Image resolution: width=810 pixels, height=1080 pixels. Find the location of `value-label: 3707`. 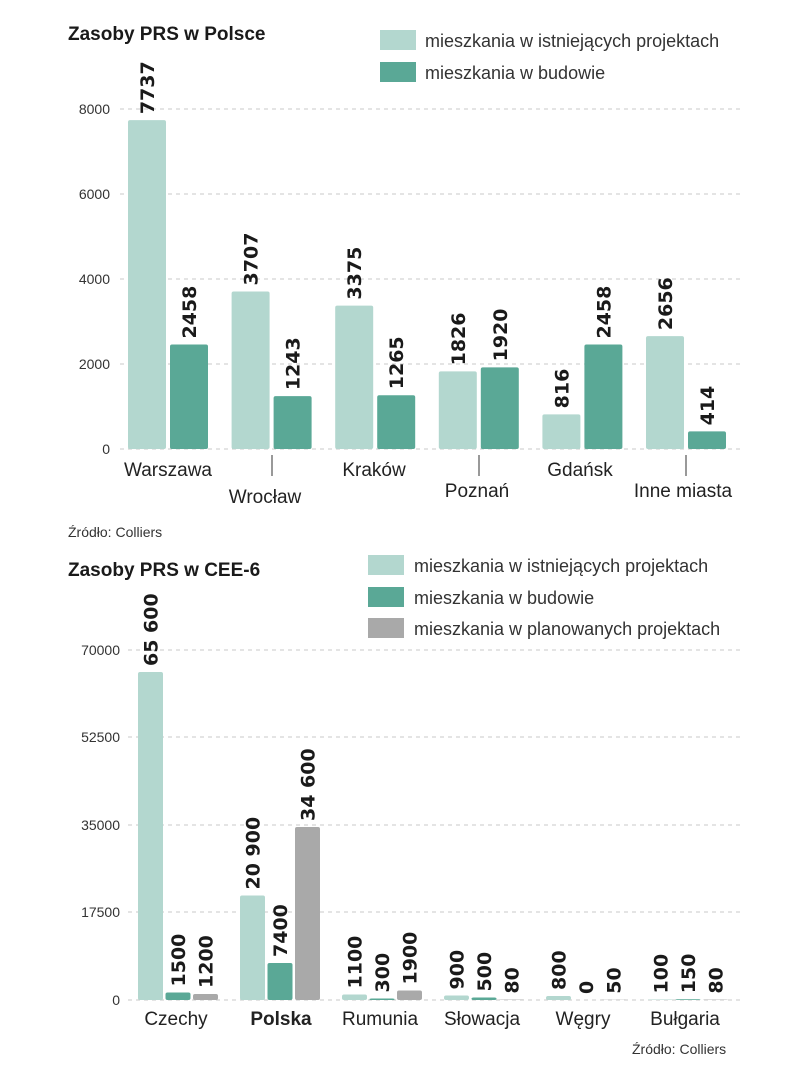

value-label: 3707 is located at coordinates (252, 259).